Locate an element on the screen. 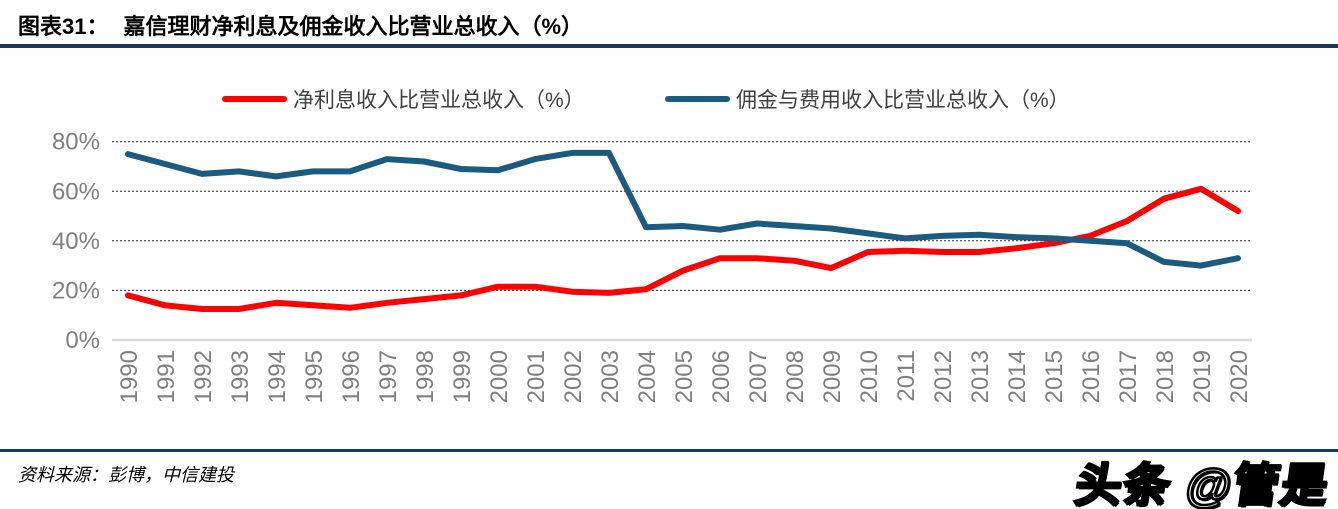 The height and width of the screenshot is (509, 1338). x-tick-label-2003: 2003 is located at coordinates (610, 376).